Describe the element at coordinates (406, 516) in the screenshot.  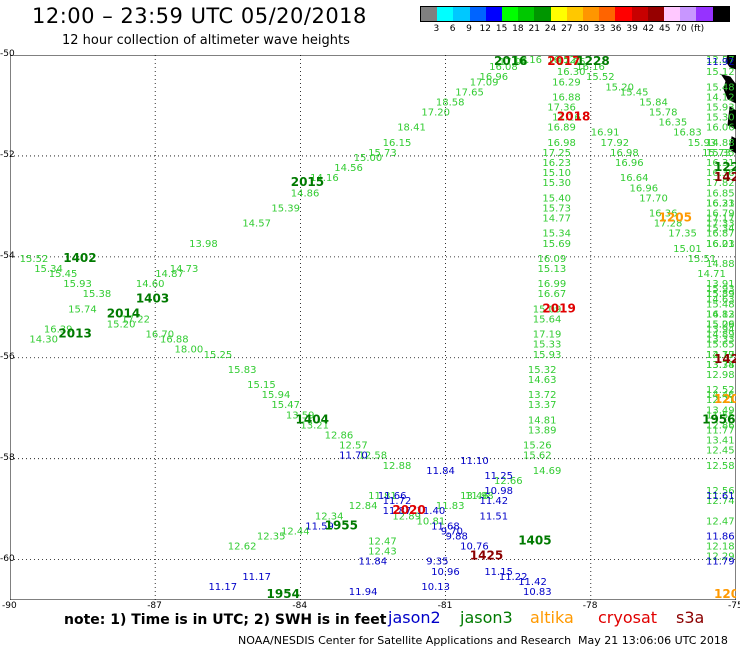
I see `jason3-wave-height: 12.89` at that location.